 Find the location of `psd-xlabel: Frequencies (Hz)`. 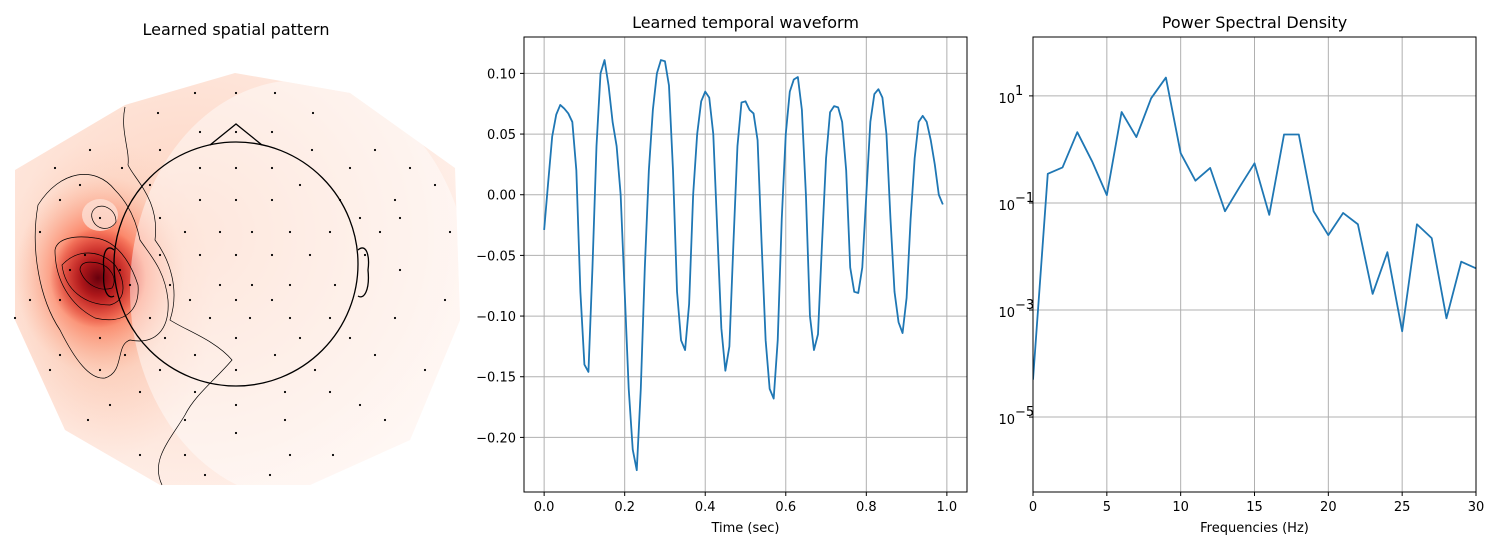

psd-xlabel: Frequencies (Hz) is located at coordinates (1254, 528).